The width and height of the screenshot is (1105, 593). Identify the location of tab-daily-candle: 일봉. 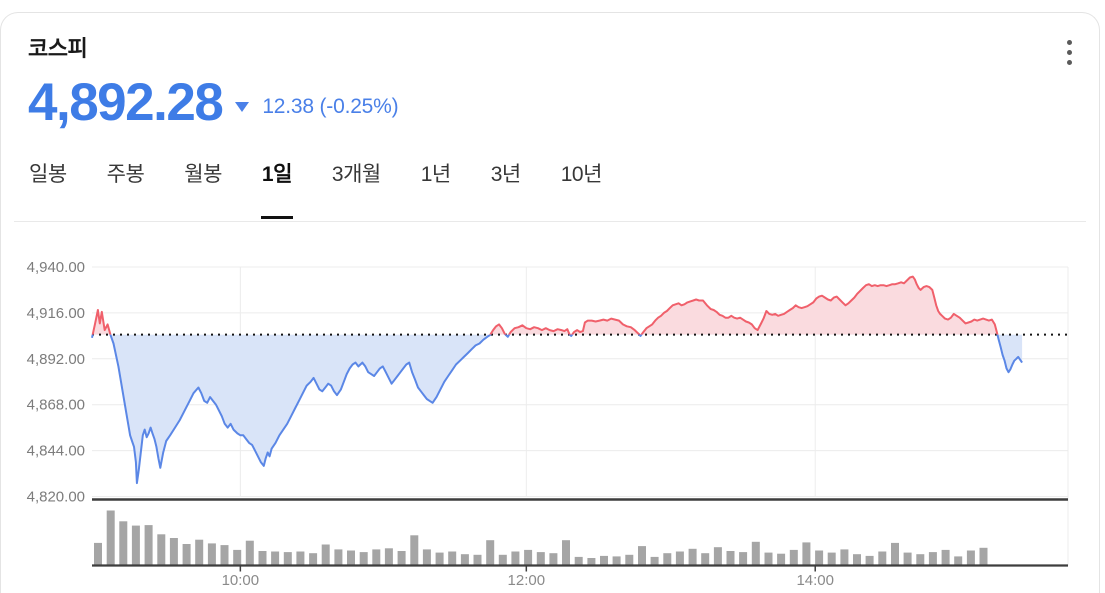
(48, 182).